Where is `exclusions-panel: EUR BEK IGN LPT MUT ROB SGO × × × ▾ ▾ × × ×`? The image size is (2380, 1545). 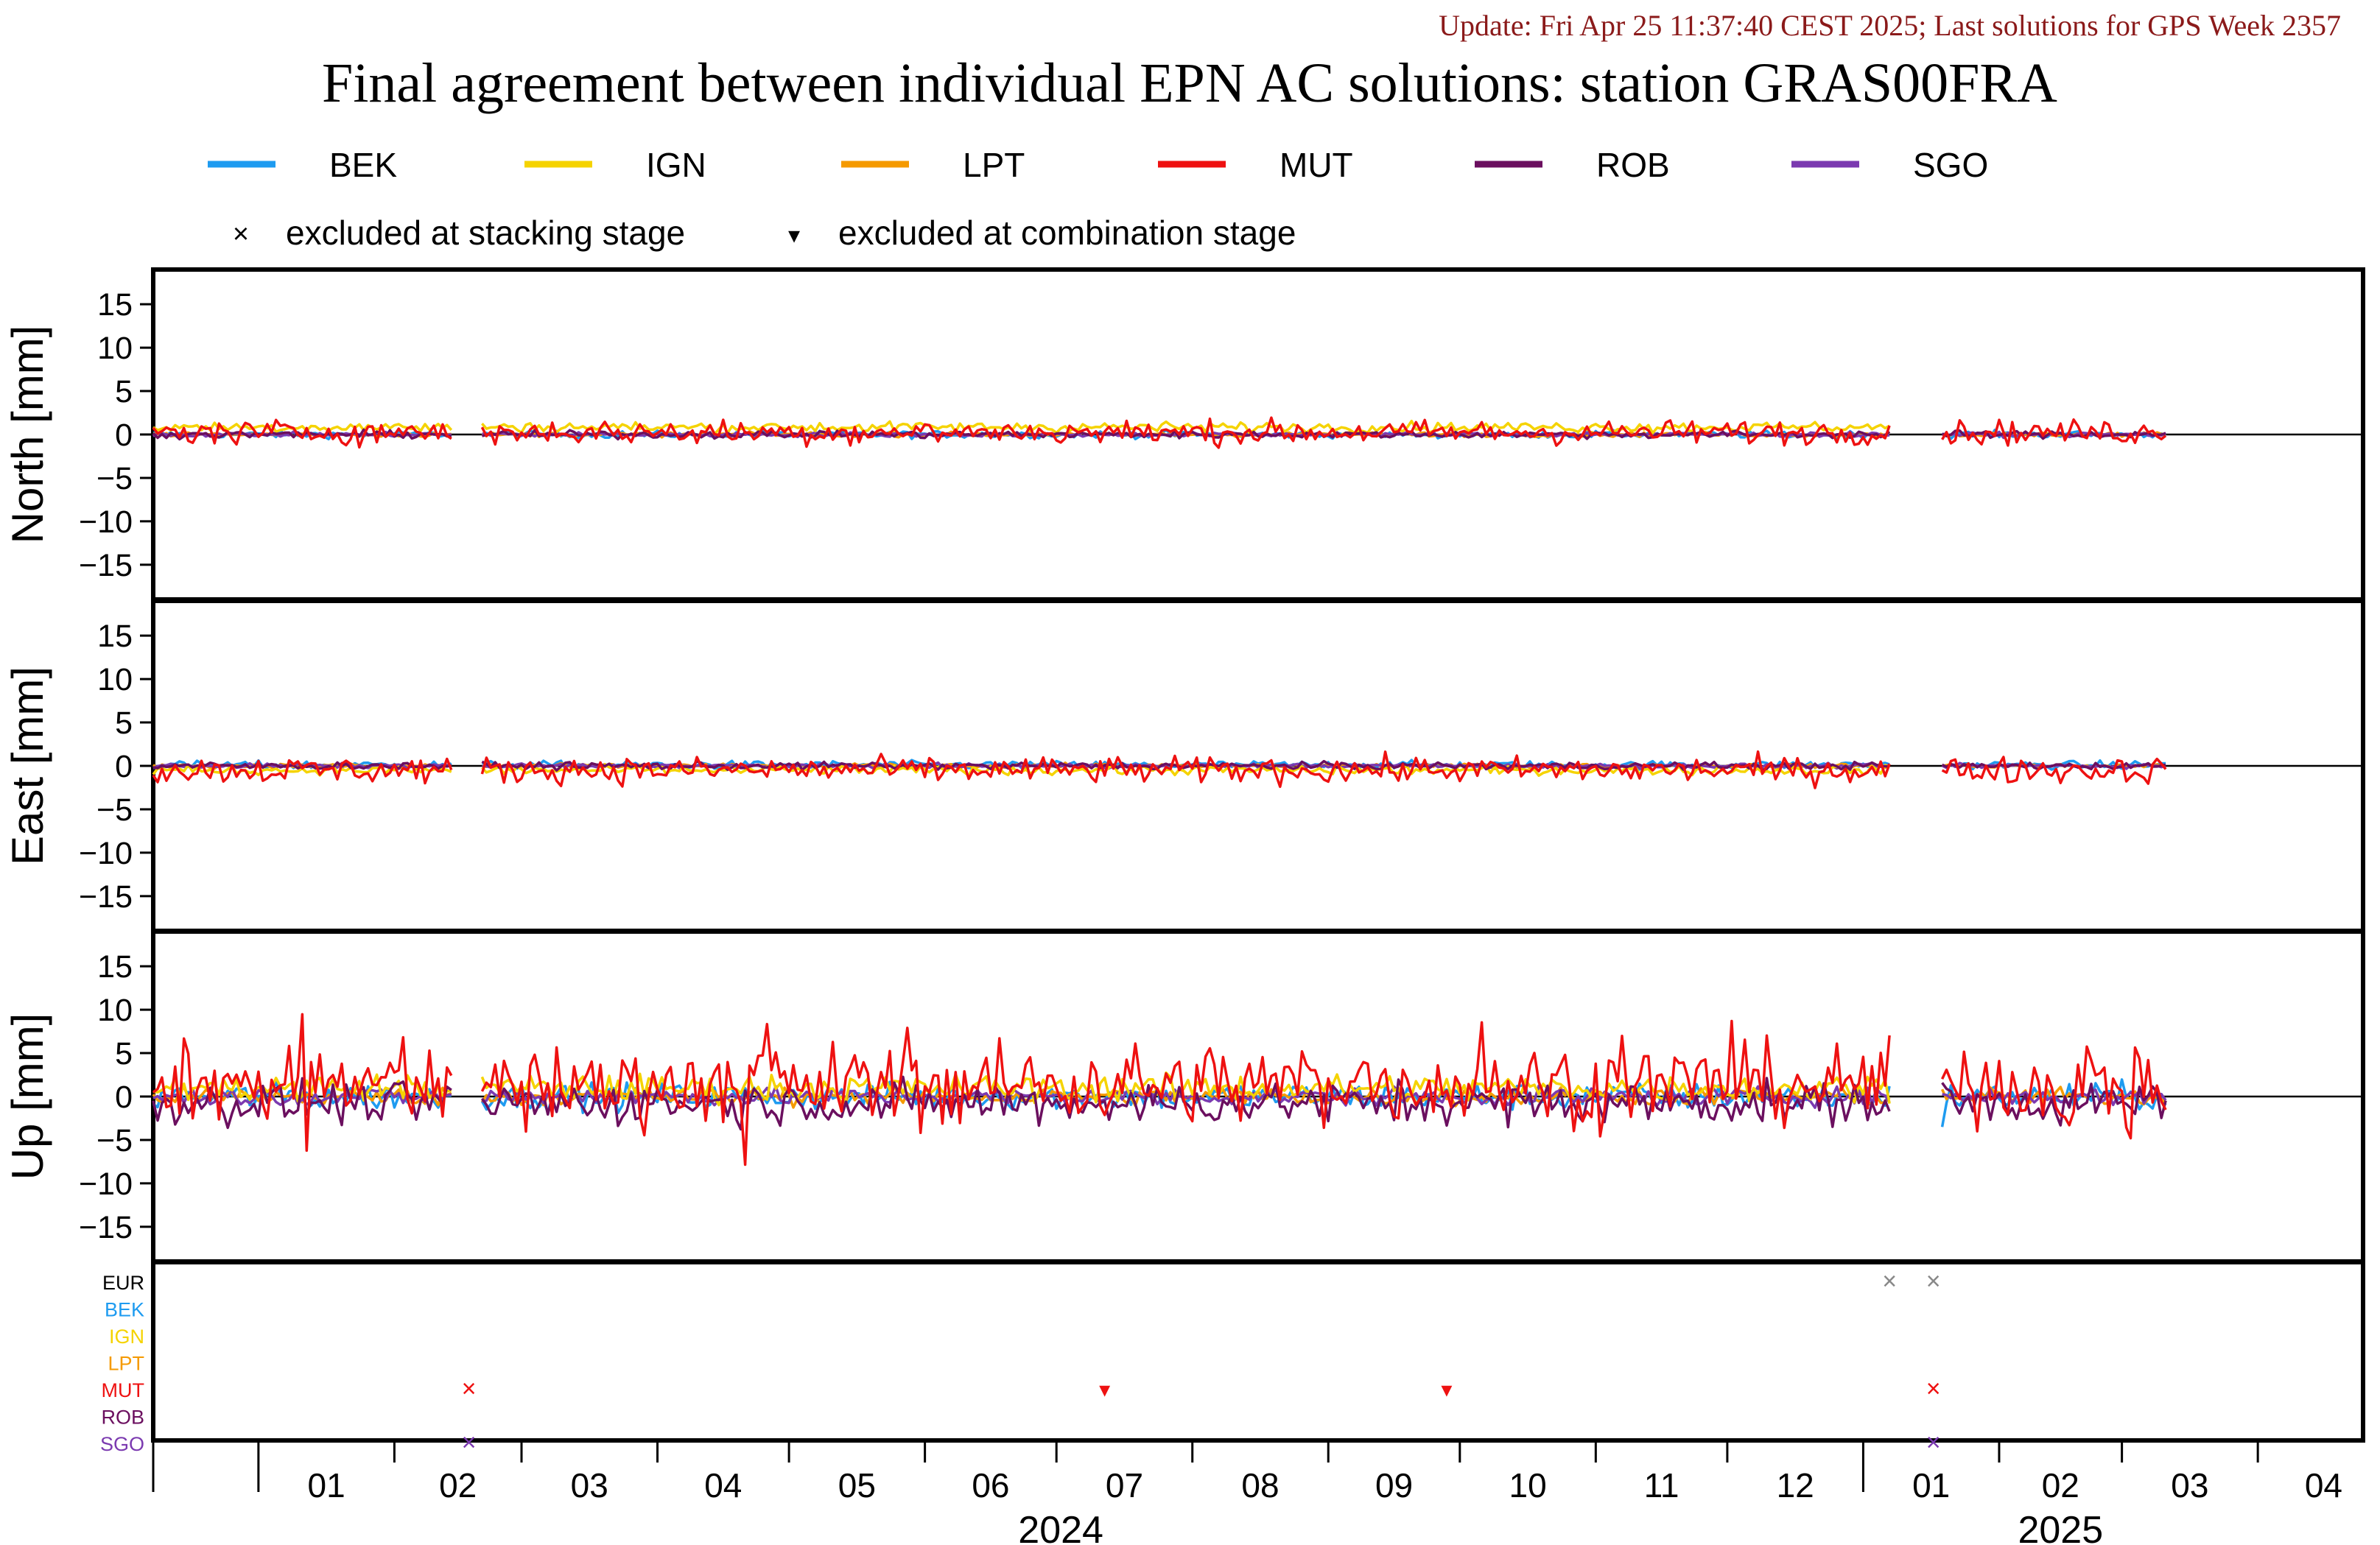 exclusions-panel: EUR BEK IGN LPT MUT ROB SGO × × × ▾ ▾ × × × is located at coordinates (1232, 1359).